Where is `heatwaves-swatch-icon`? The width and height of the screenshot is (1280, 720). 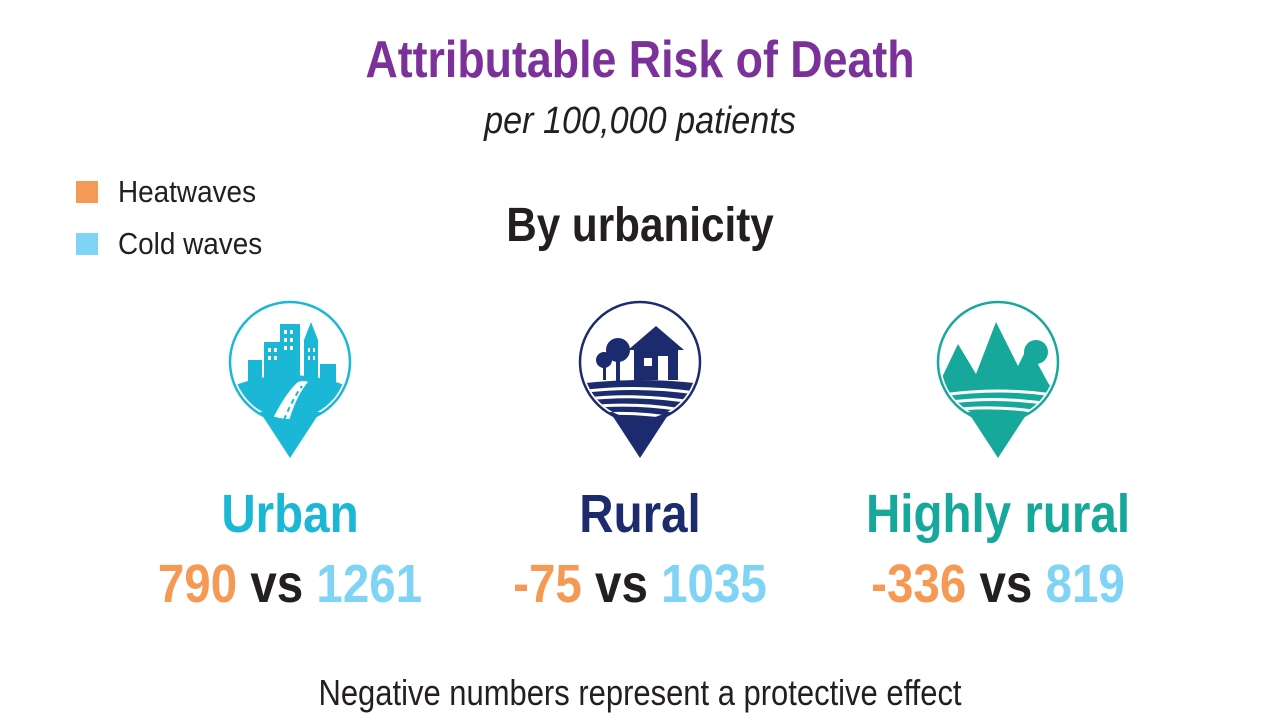 heatwaves-swatch-icon is located at coordinates (87, 192).